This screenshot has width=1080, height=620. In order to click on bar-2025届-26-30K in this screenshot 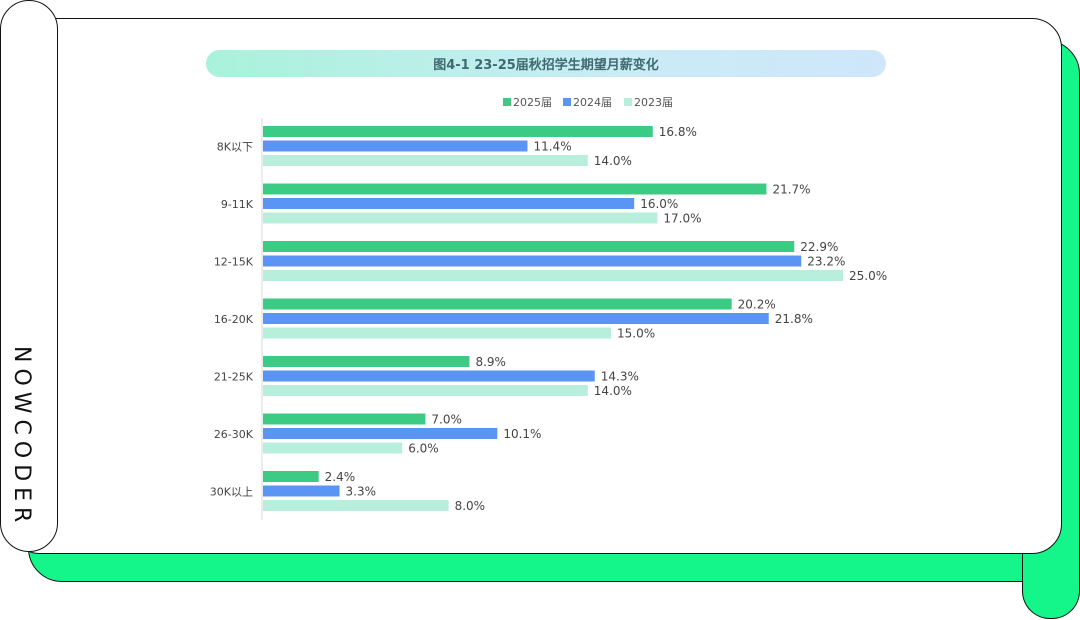, I will do `click(344, 419)`.